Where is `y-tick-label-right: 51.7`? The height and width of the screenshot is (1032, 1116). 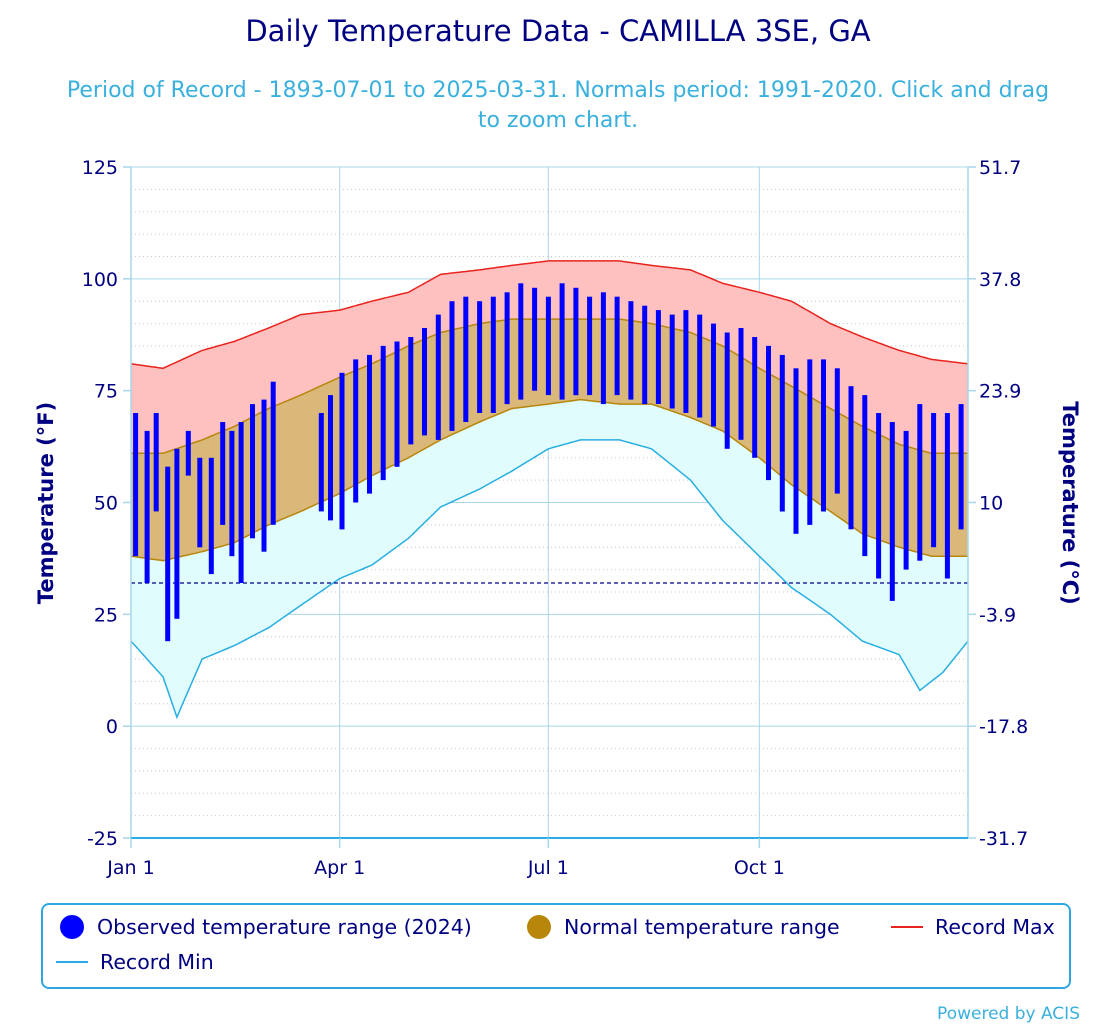 y-tick-label-right: 51.7 is located at coordinates (1000, 168).